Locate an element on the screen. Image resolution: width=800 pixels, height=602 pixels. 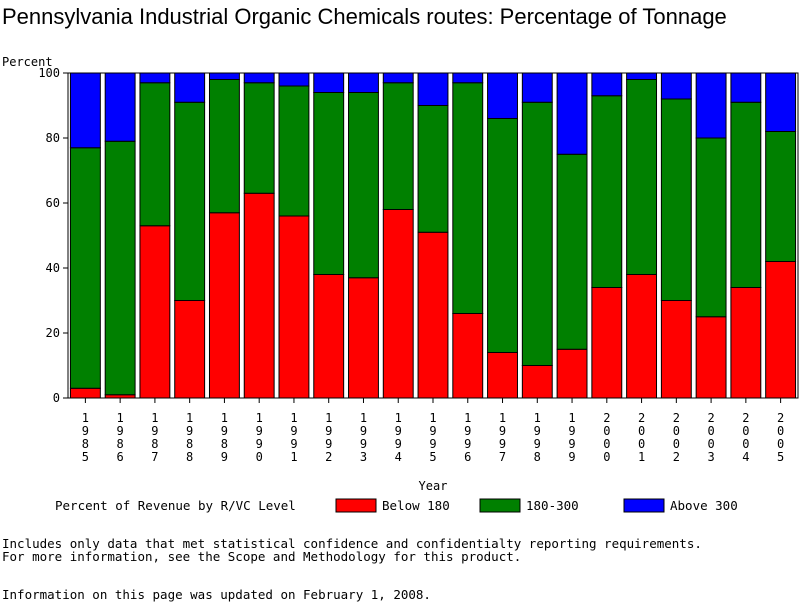
y-tick-label: 100 is located at coordinates (49, 73).